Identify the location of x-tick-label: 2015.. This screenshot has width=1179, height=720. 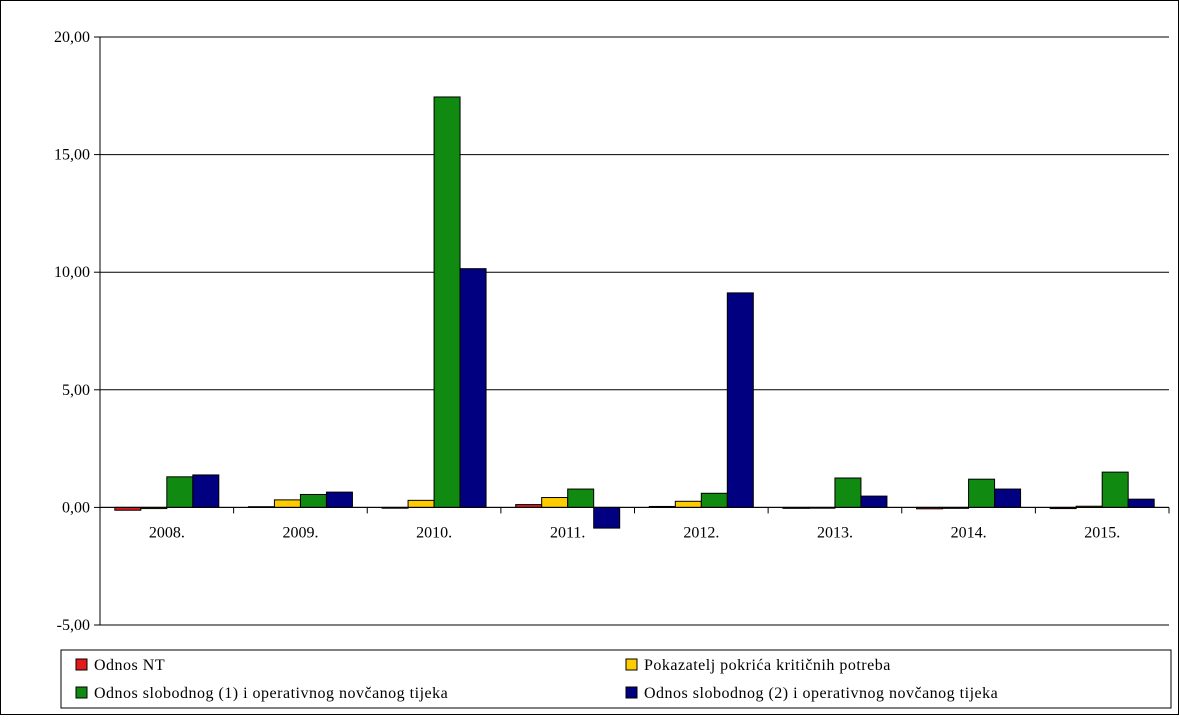
(1102, 532).